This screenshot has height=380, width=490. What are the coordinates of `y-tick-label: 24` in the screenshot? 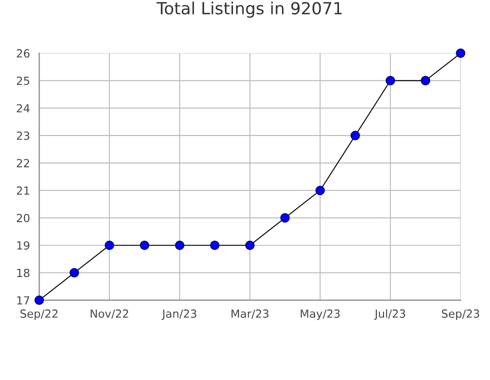 It's located at (23, 108).